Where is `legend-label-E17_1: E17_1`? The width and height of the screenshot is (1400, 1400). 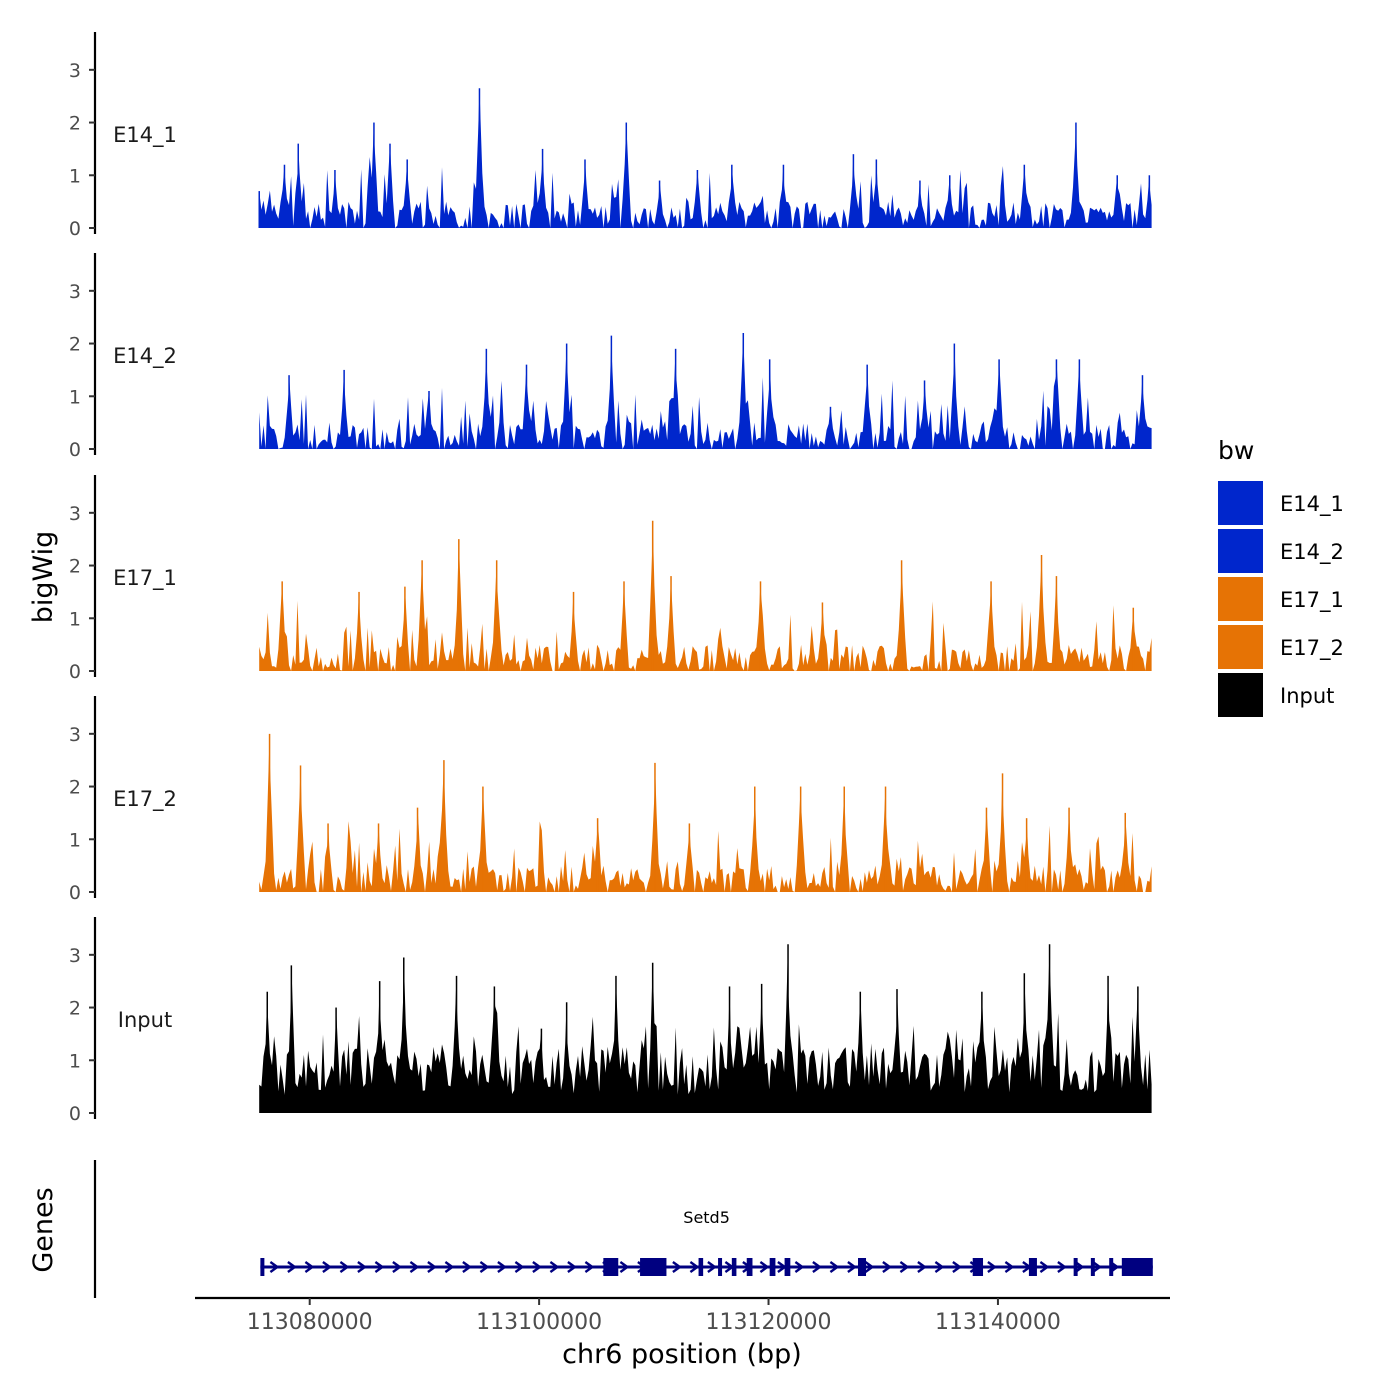
legend-label-E17_1: E17_1 is located at coordinates (1312, 600).